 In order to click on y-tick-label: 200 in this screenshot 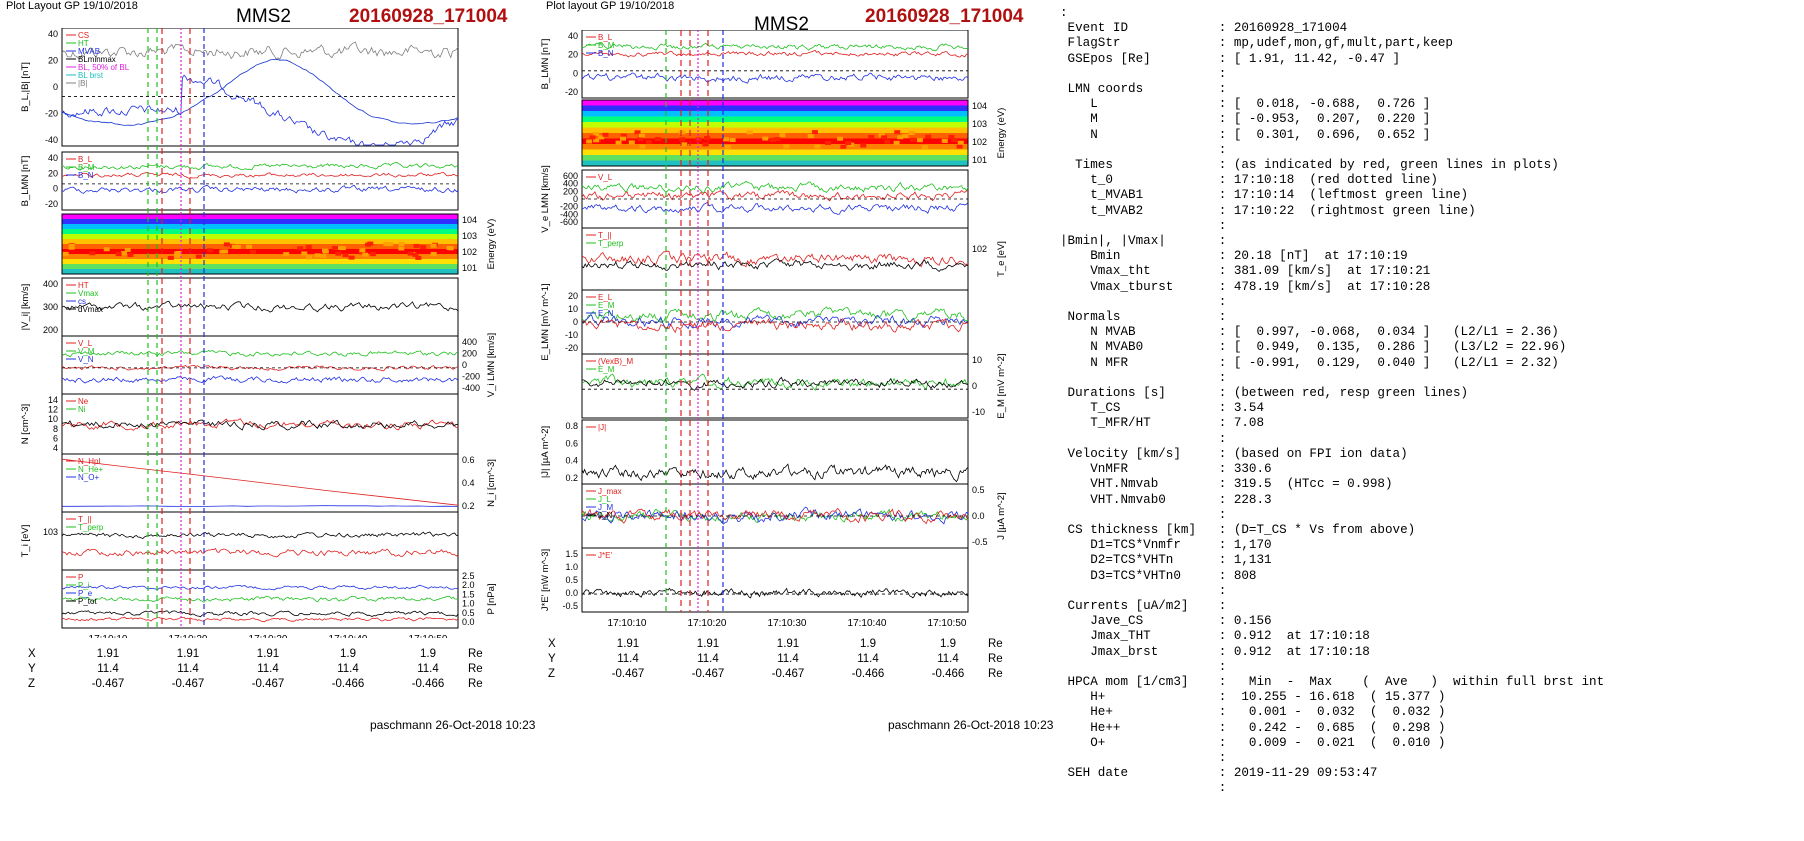, I will do `click(570, 191)`.